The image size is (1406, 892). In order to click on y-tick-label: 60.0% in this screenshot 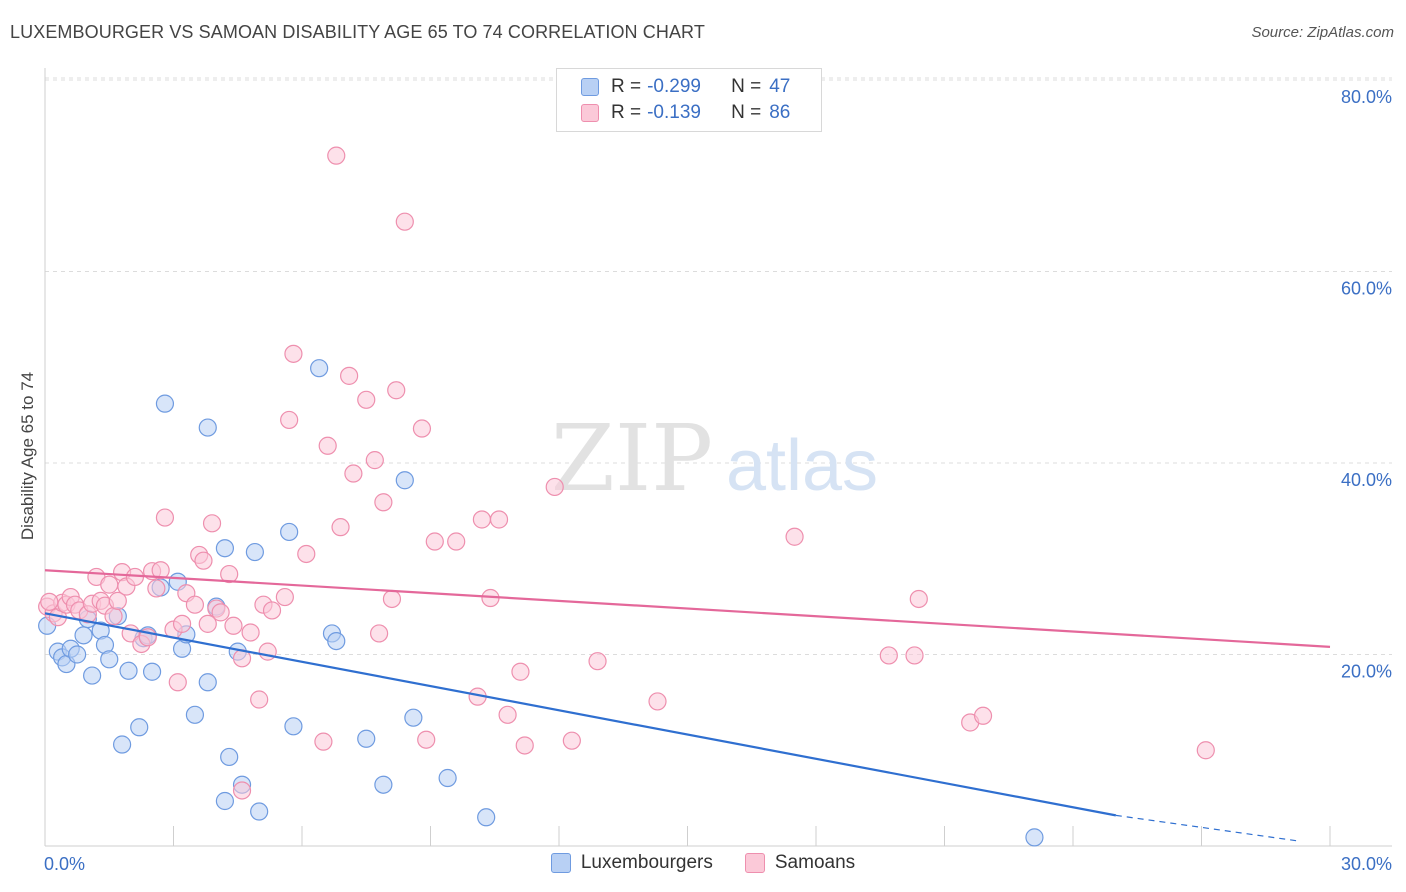, I will do `click(1366, 289)`.